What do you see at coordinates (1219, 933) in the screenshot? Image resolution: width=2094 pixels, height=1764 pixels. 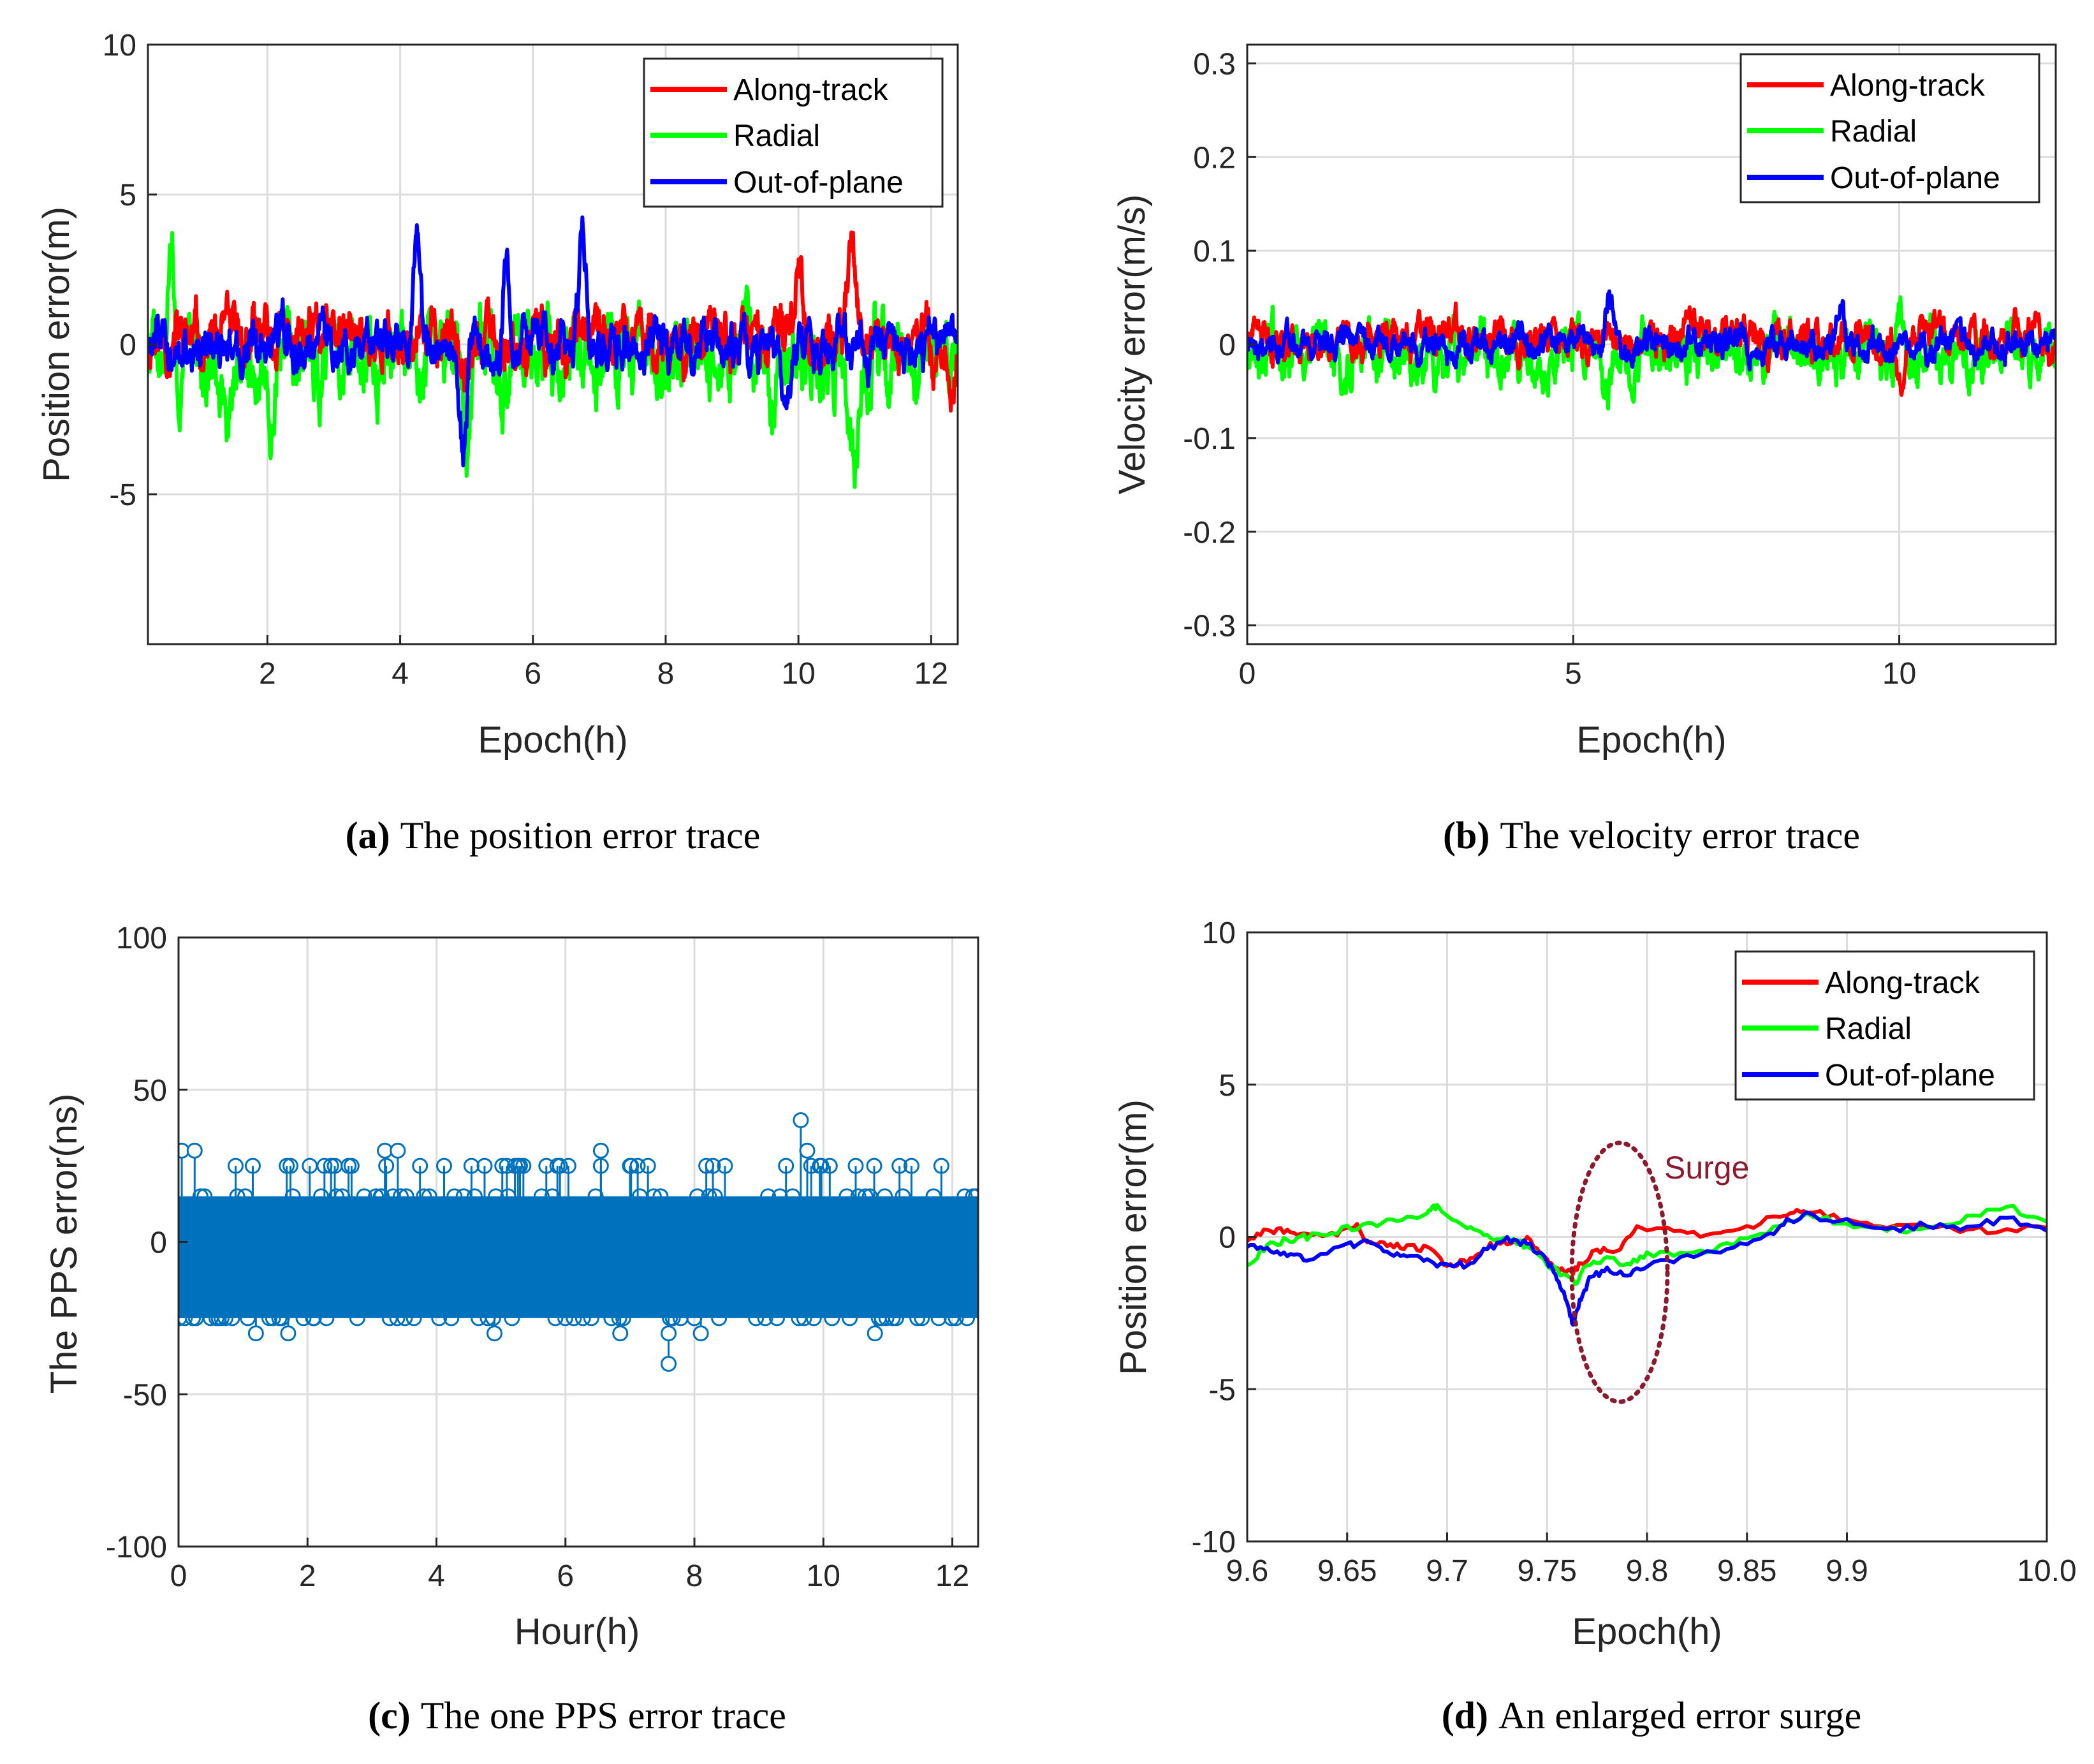 I see `y-tick-label: 10` at bounding box center [1219, 933].